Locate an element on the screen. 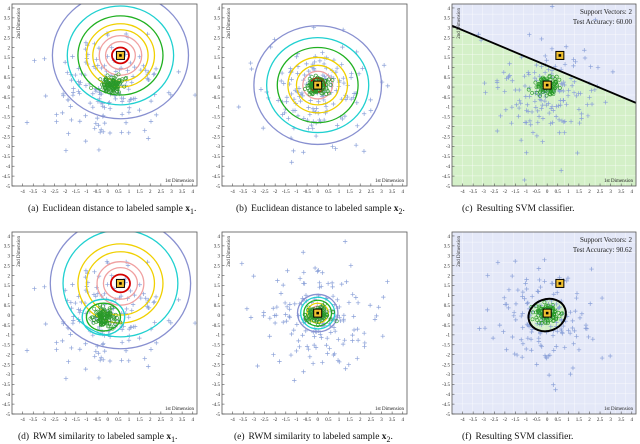 The width and height of the screenshot is (640, 444). x-tick-label: 1 is located at coordinates (339, 192).